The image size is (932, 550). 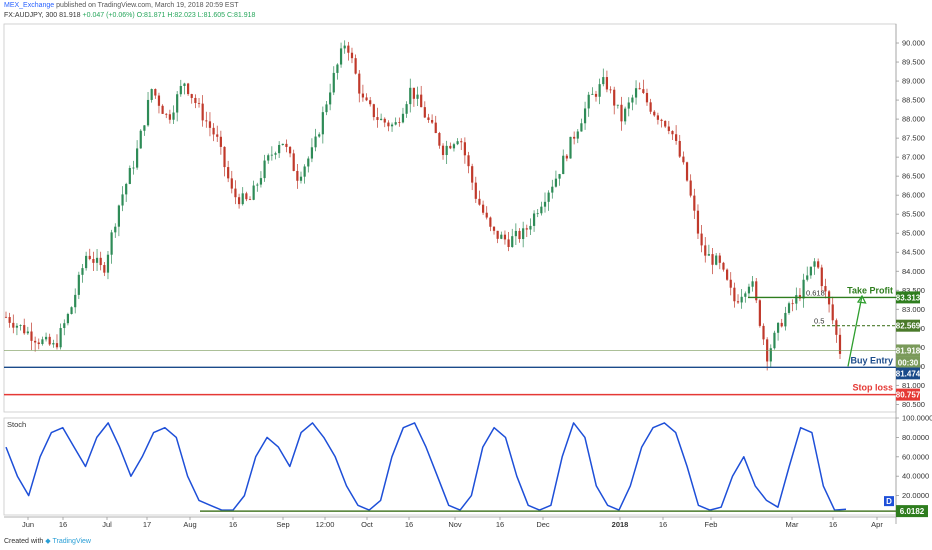 What do you see at coordinates (872, 388) in the screenshot?
I see `level-label: Stop loss` at bounding box center [872, 388].